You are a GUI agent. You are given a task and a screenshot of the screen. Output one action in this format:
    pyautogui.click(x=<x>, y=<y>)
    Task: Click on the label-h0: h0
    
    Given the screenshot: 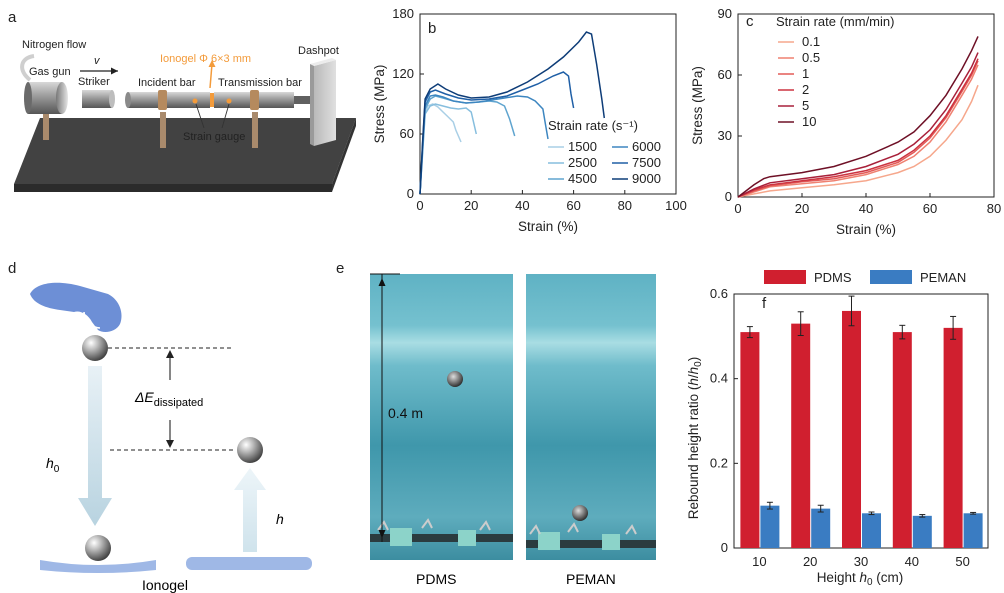 What is the action you would take?
    pyautogui.click(x=53, y=465)
    